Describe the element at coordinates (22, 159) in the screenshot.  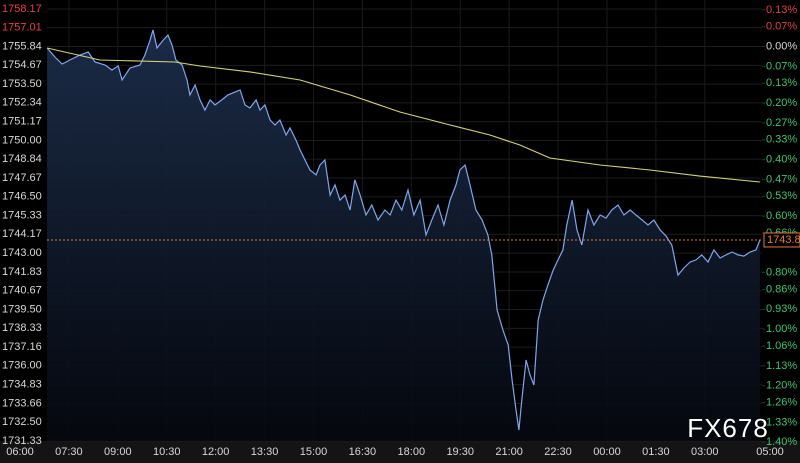
I see `y-tick-label: 1748.84` at that location.